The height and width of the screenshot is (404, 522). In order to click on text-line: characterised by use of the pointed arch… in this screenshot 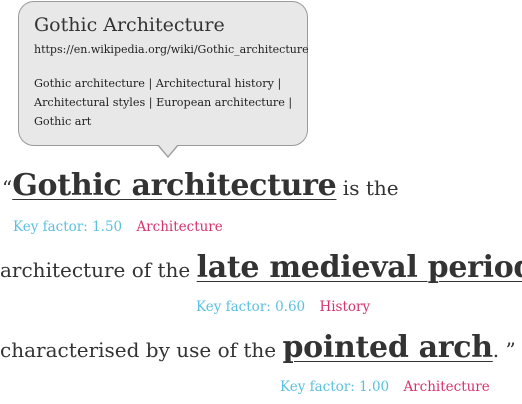, I will do `click(258, 347)`.